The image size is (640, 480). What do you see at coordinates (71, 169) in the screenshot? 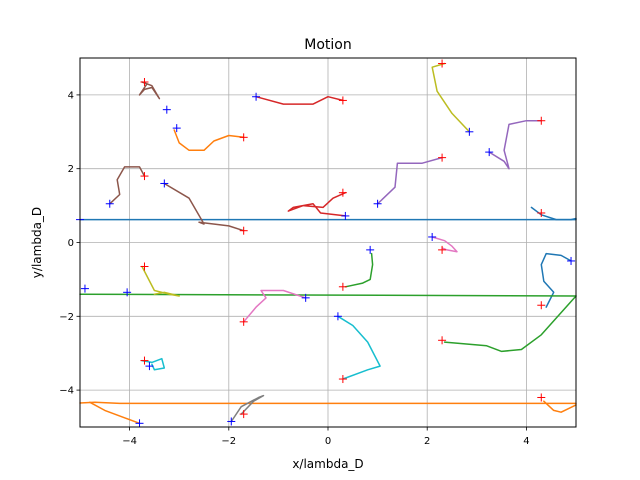
I see `y-tick-label: 2` at bounding box center [71, 169].